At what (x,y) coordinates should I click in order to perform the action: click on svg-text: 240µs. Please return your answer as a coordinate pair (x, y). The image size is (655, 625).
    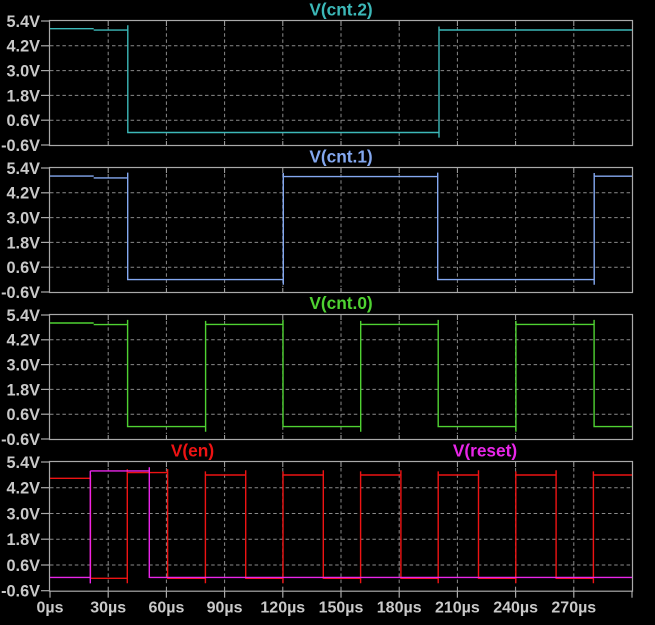
    Looking at the image, I should click on (515, 608).